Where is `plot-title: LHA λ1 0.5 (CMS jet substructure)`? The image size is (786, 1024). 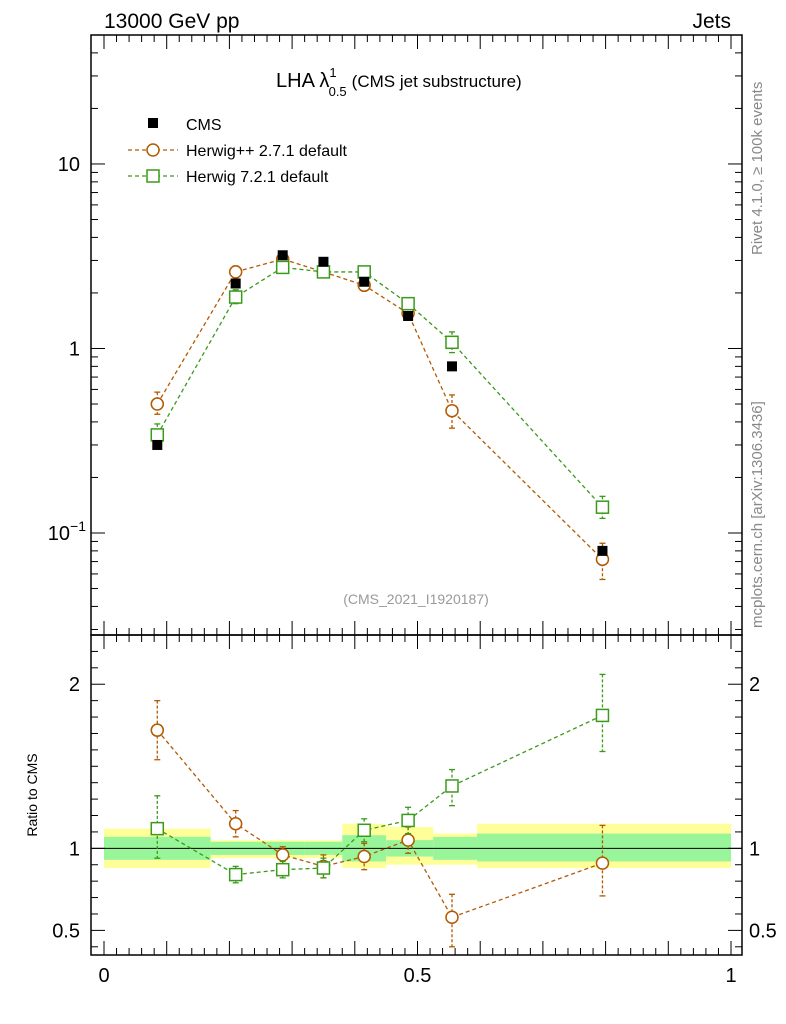 plot-title: LHA λ1 0.5 (CMS jet substructure) is located at coordinates (399, 82).